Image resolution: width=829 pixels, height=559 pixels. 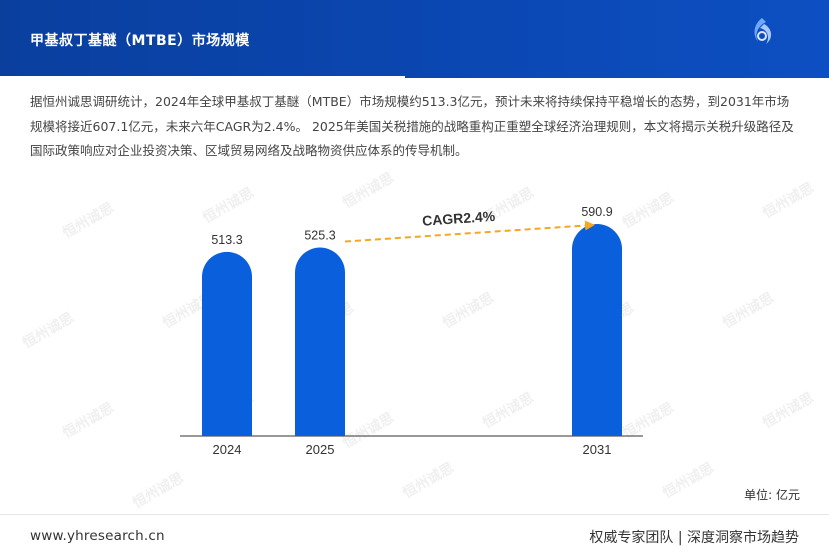 I want to click on bar-2024, so click(x=227, y=343).